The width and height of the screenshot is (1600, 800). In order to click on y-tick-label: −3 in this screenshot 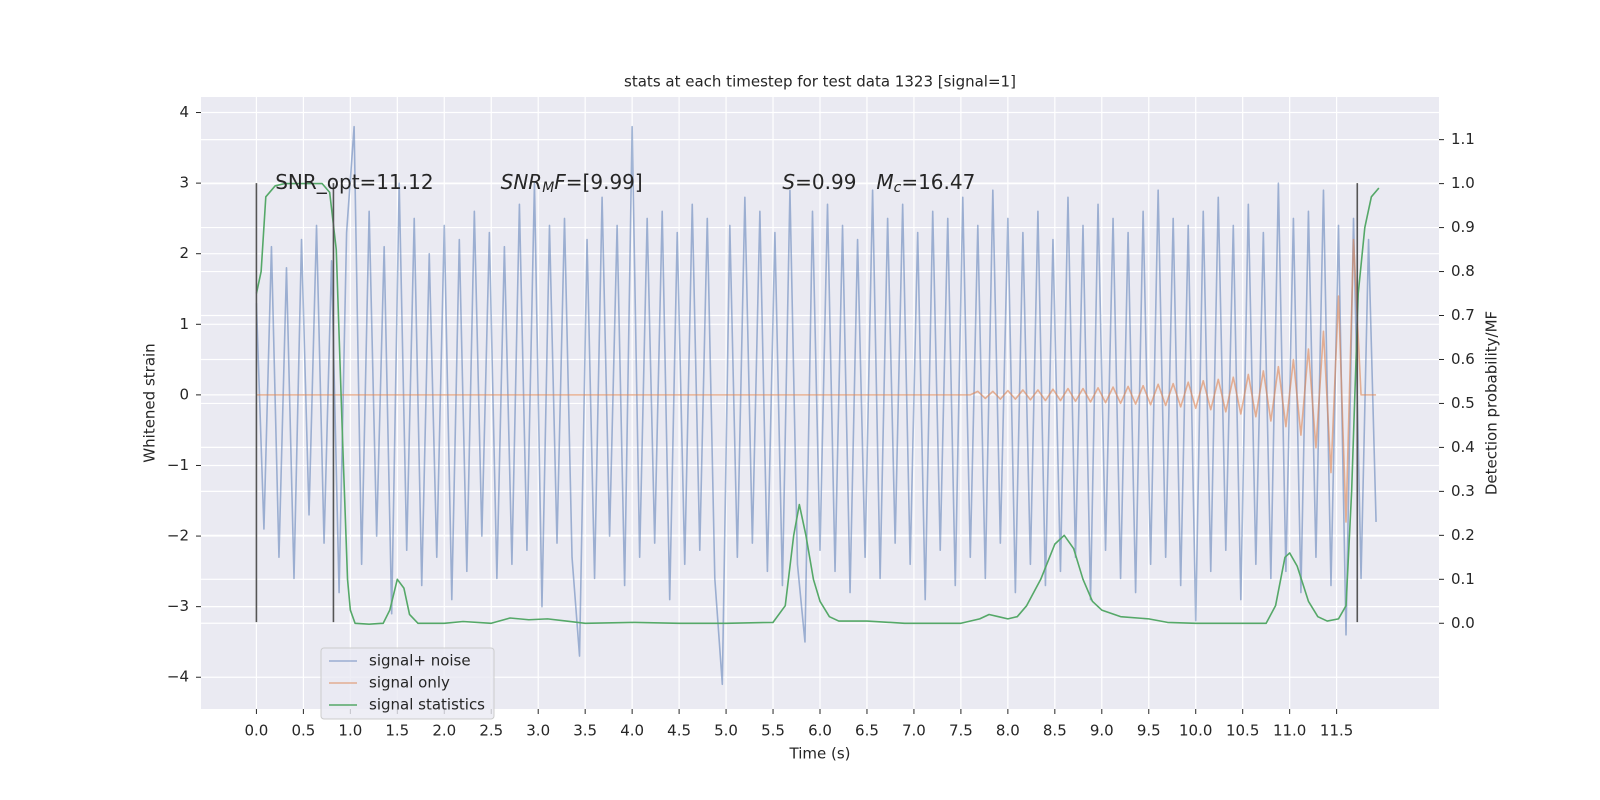, I will do `click(178, 606)`.